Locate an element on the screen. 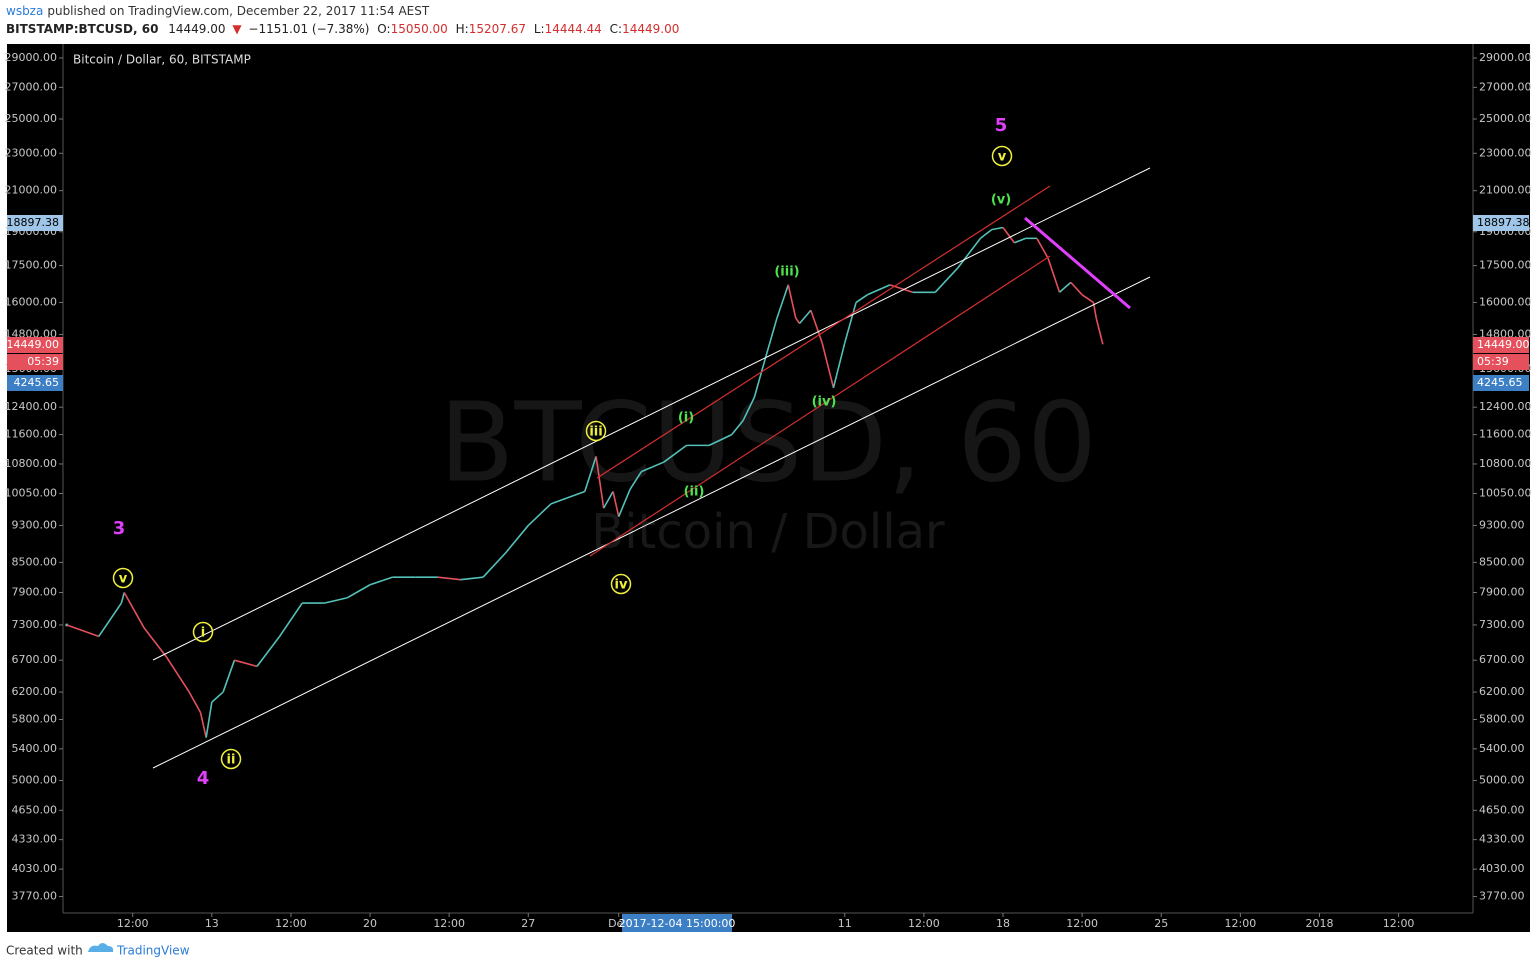 The height and width of the screenshot is (973, 1536). y2-tick-label: 29000.00 is located at coordinates (1505, 57).